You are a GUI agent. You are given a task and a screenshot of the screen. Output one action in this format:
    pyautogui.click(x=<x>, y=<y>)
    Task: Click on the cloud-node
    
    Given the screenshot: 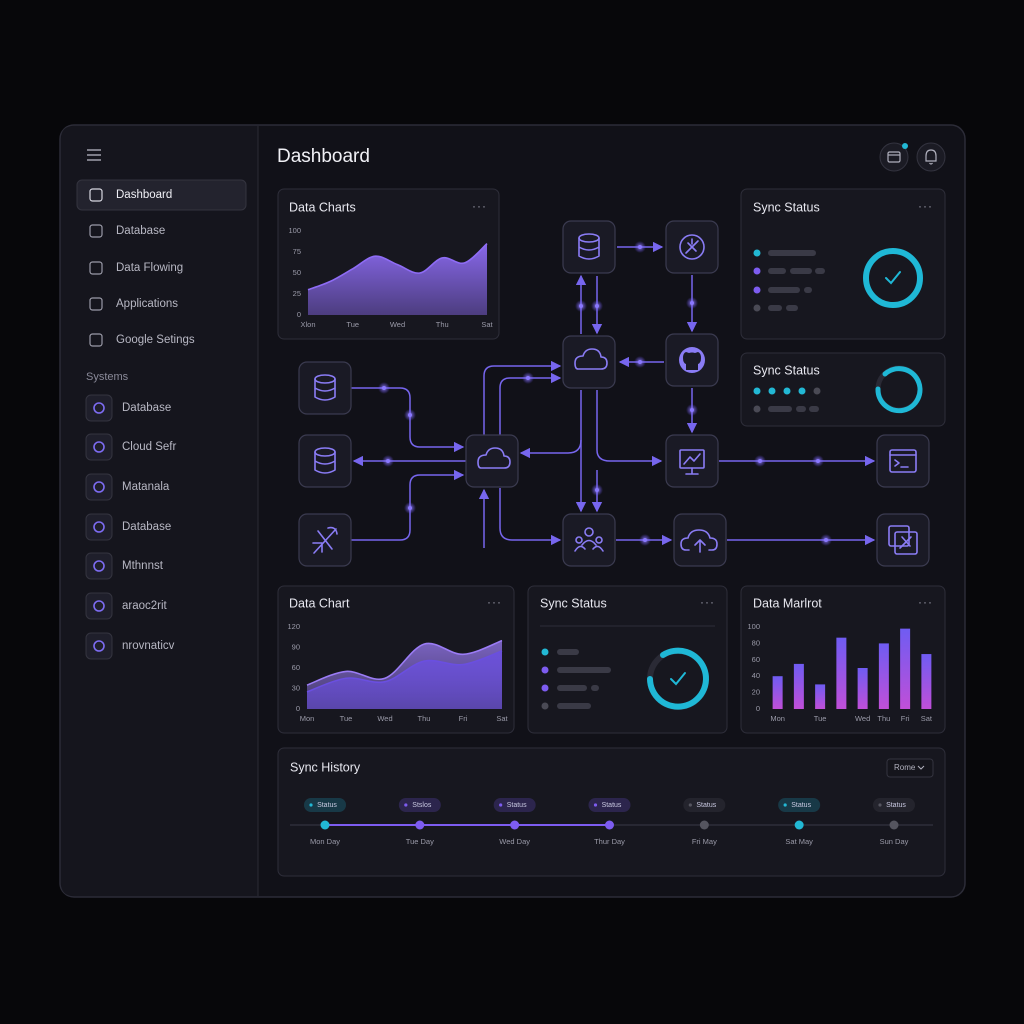 What is the action you would take?
    pyautogui.click(x=589, y=362)
    